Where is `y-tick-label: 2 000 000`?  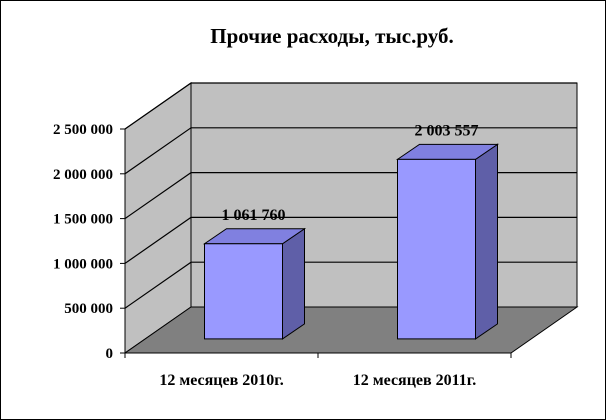
y-tick-label: 2 000 000 is located at coordinates (83, 175).